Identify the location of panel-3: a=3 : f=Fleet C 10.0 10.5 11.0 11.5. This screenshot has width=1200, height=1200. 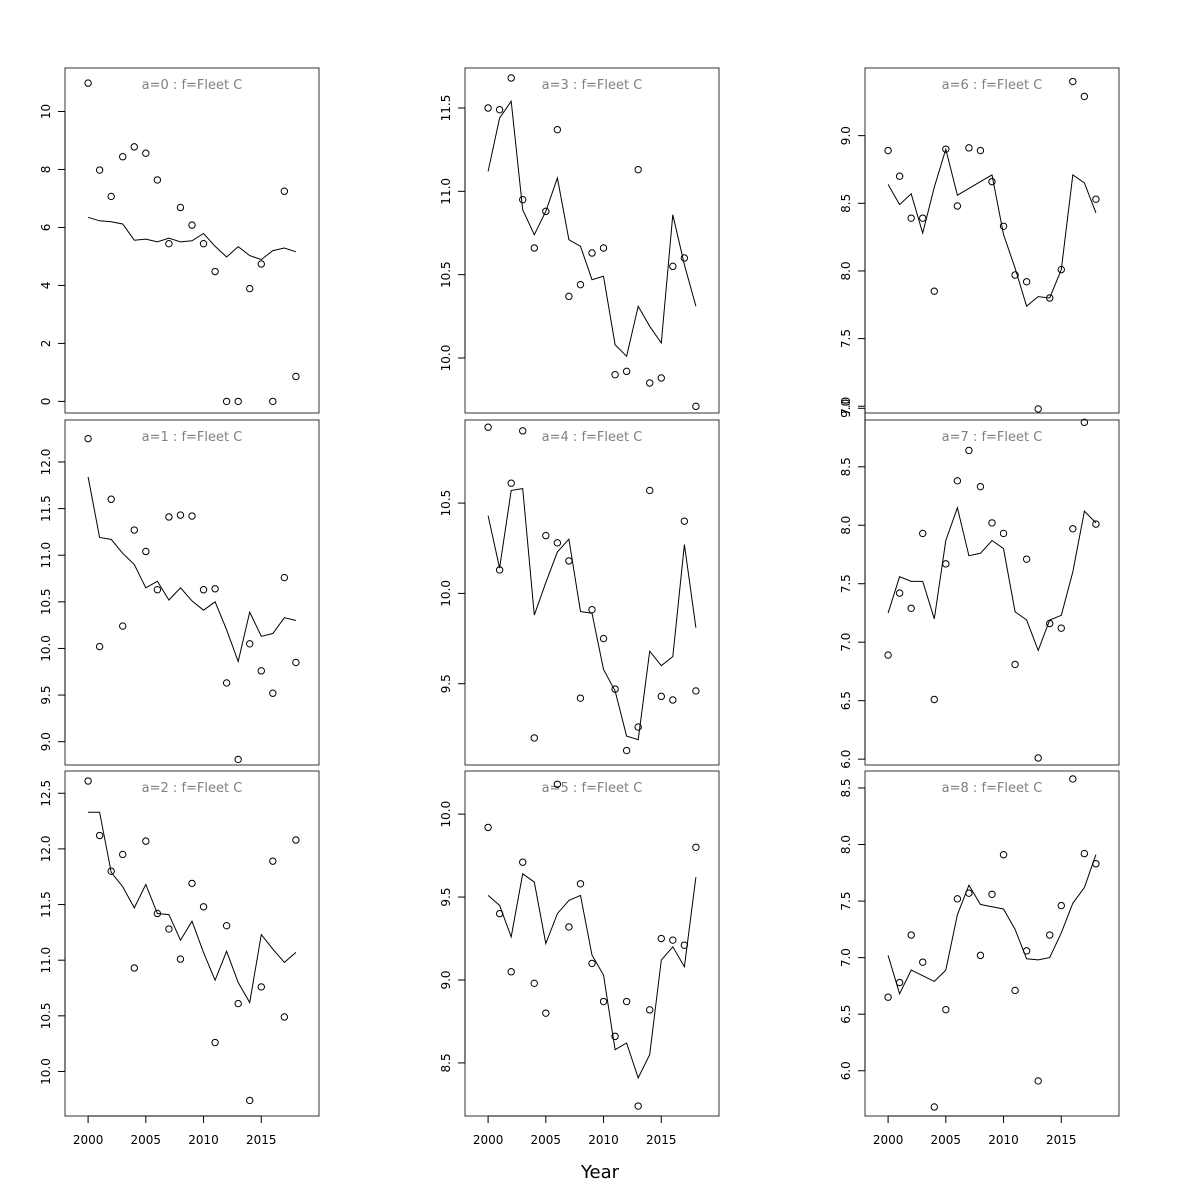
(579, 240).